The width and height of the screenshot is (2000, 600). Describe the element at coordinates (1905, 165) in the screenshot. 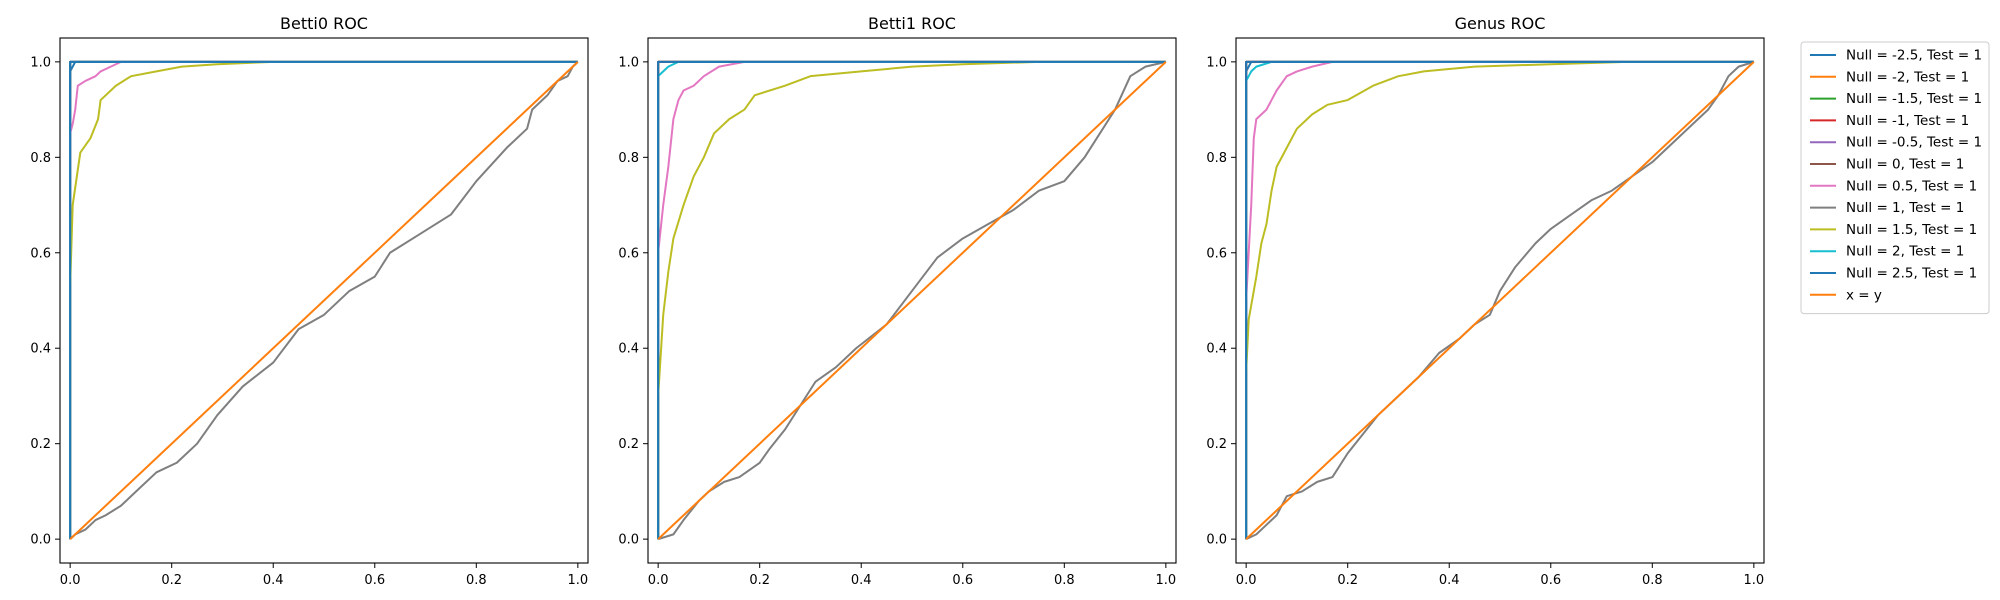

I see `legend-label: Null = 0, Test = 1` at that location.